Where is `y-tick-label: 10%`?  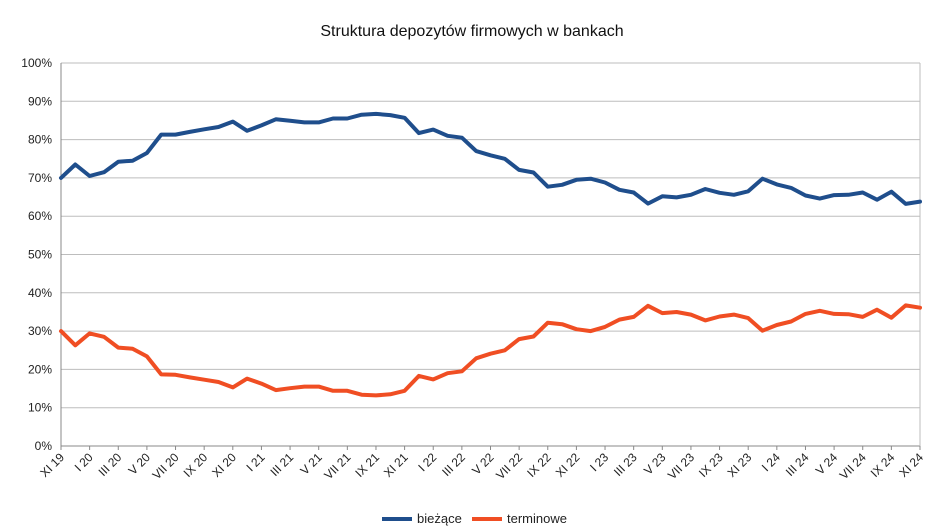 y-tick-label: 10% is located at coordinates (40, 408).